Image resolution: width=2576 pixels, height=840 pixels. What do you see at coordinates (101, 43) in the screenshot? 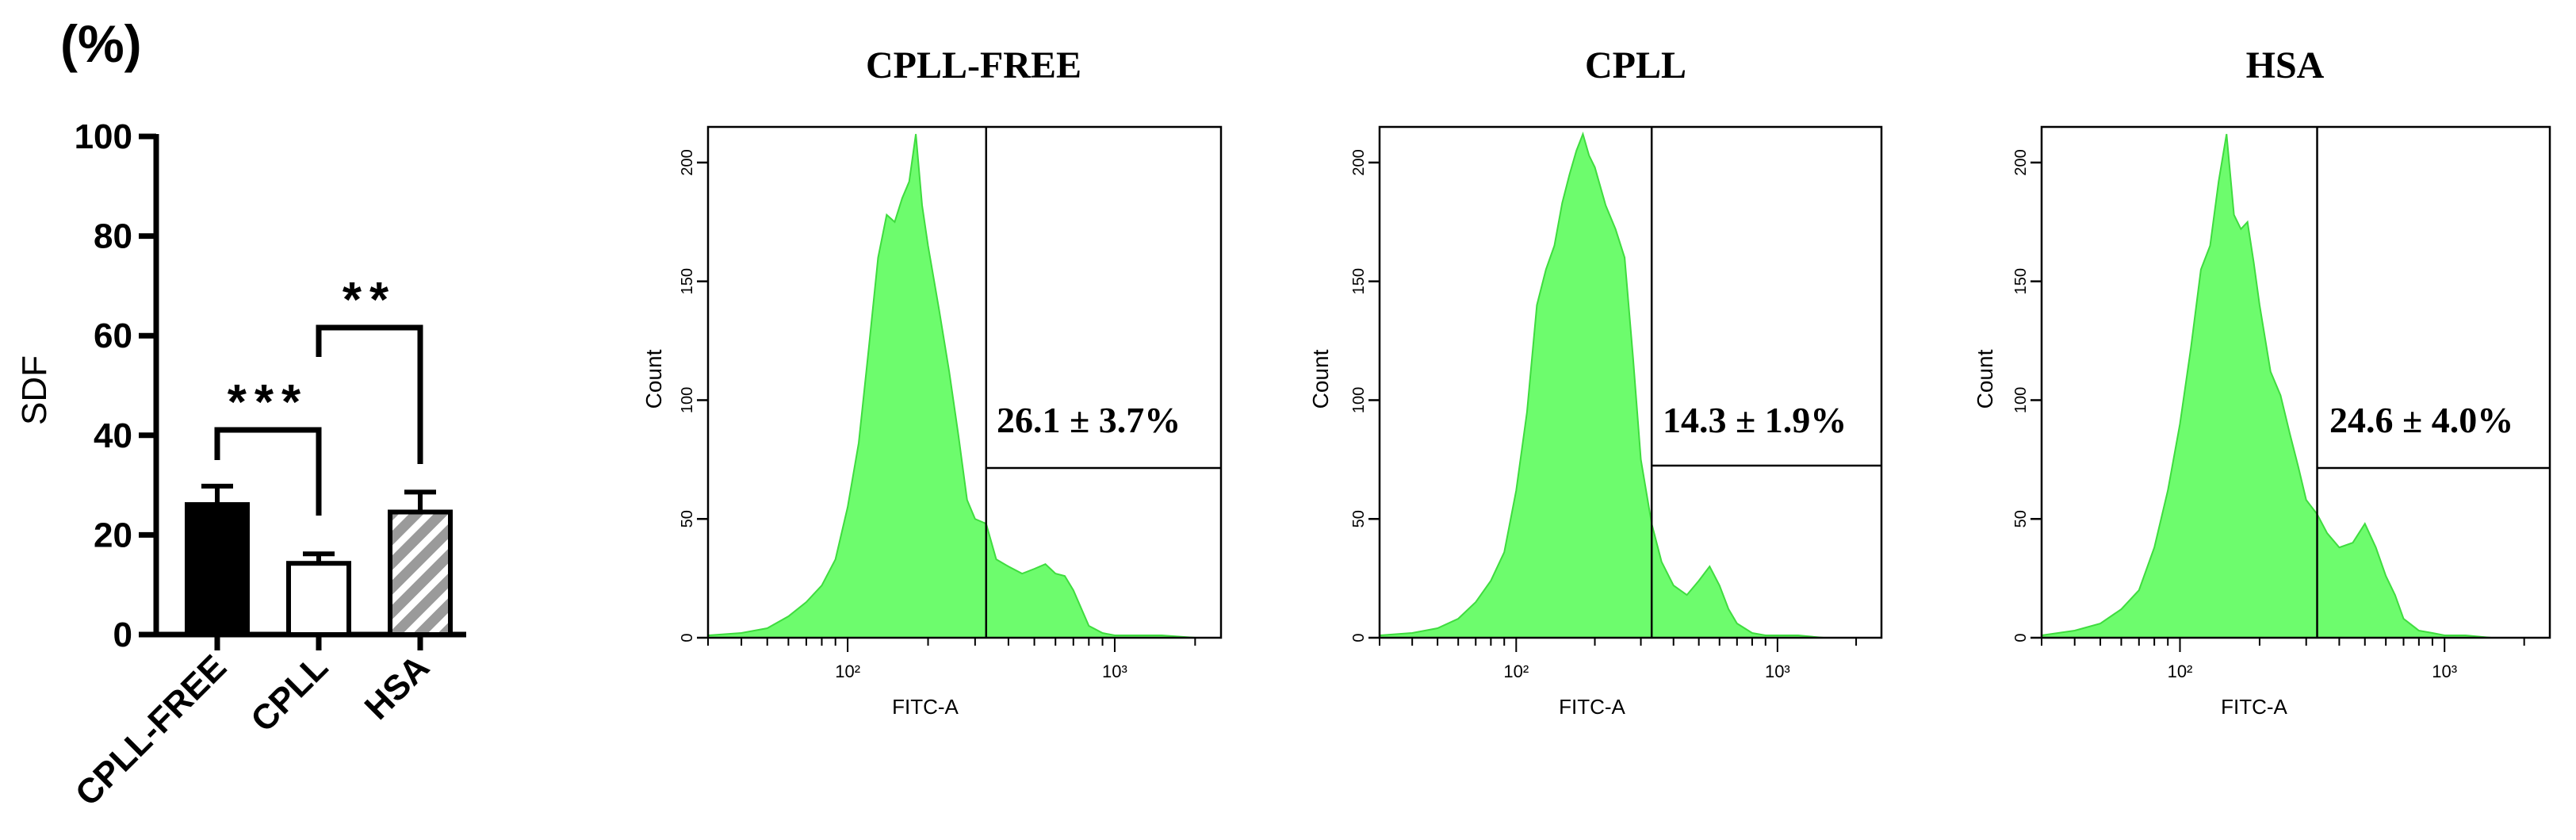
I see `unit-label: (%)` at bounding box center [101, 43].